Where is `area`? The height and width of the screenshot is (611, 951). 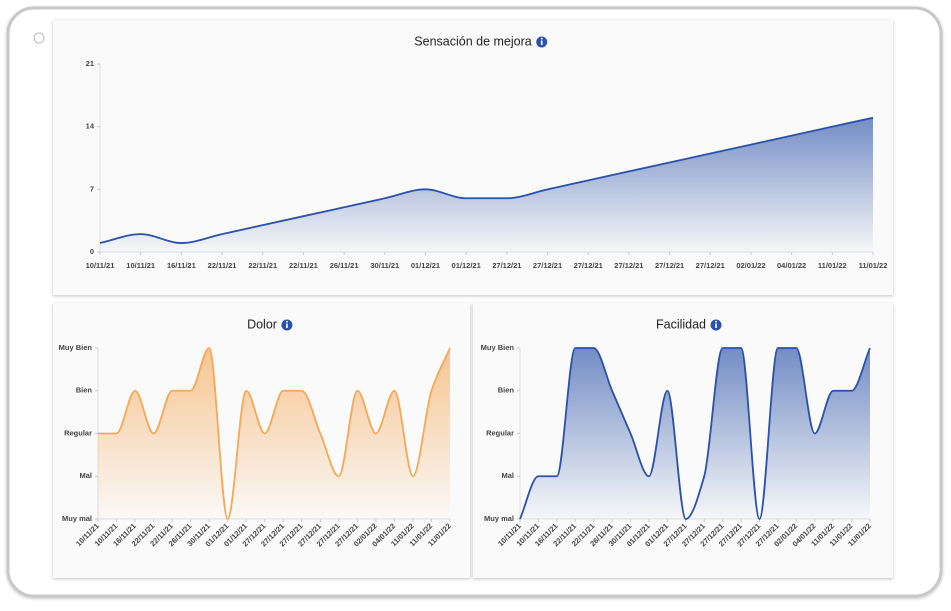 area is located at coordinates (695, 433).